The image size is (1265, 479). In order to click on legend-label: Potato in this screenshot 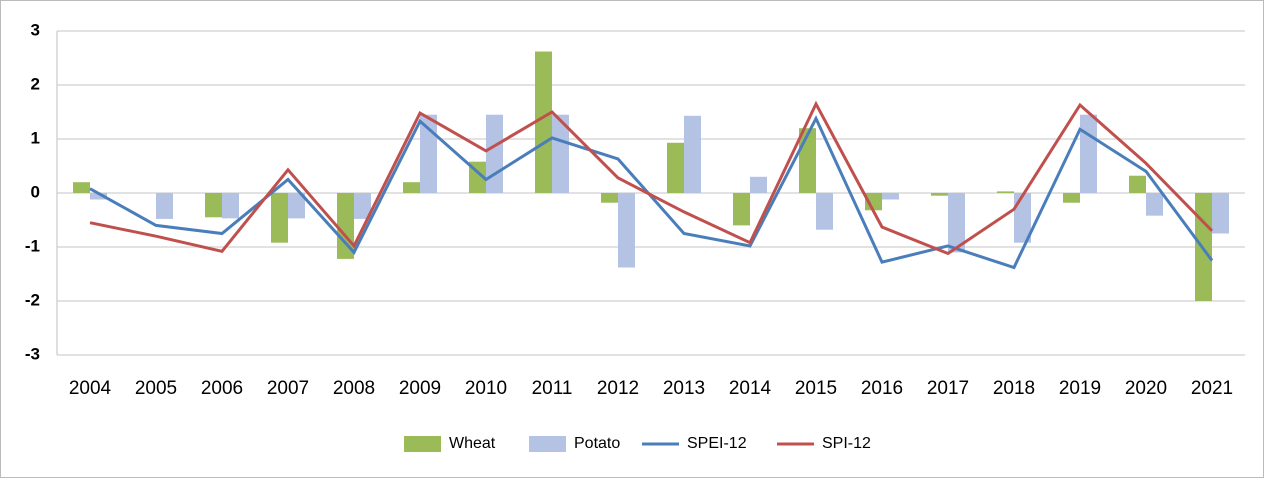, I will do `click(597, 443)`.